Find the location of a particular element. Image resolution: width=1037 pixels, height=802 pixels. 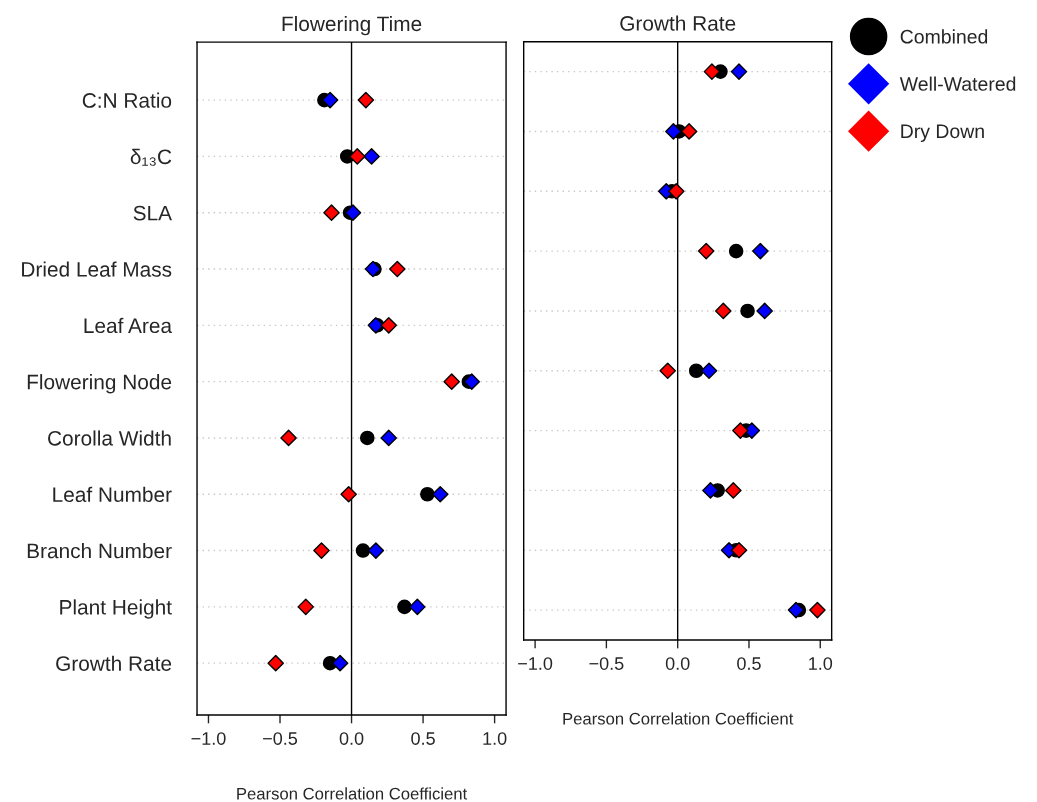

legend-label: Well-Watered is located at coordinates (957, 83).